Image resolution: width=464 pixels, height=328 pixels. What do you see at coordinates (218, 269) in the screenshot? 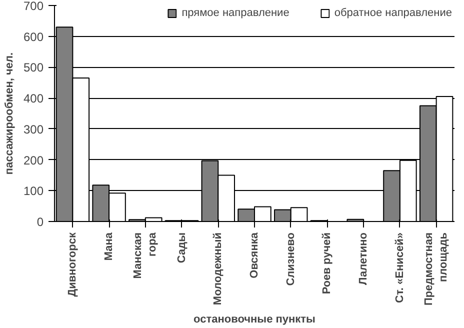
I see `x-tick-label: Молодежный` at bounding box center [218, 269].